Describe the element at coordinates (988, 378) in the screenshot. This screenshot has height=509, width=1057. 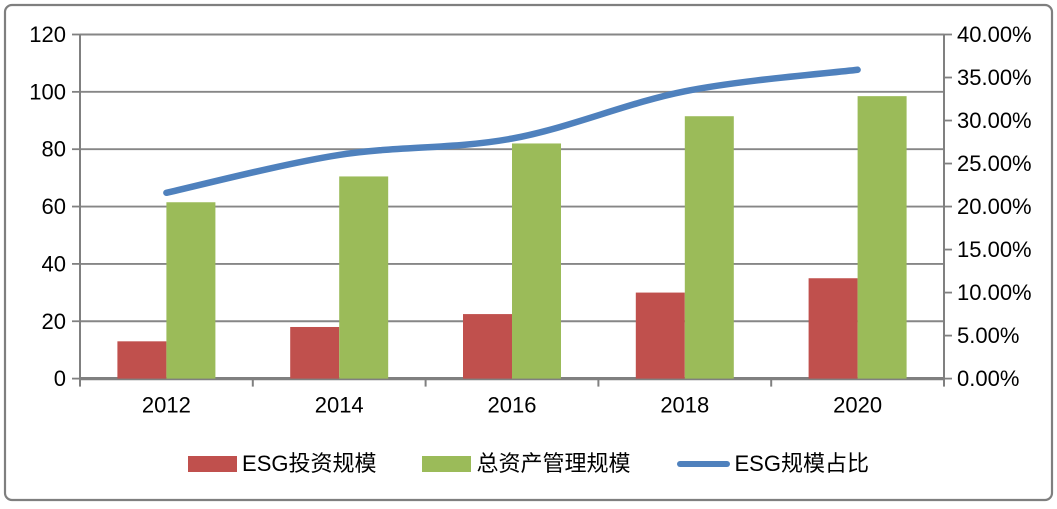
I see `right-tick-label-0.00%: 0.00%` at that location.